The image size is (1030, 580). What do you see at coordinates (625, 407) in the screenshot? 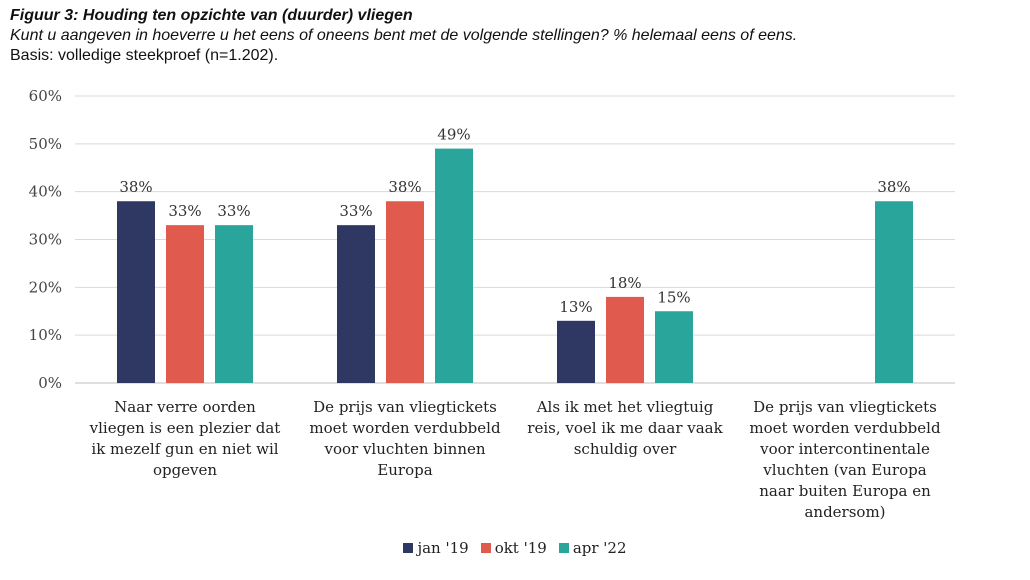
I see `x-tick-label-line: Als ik met het vliegtuig` at bounding box center [625, 407].